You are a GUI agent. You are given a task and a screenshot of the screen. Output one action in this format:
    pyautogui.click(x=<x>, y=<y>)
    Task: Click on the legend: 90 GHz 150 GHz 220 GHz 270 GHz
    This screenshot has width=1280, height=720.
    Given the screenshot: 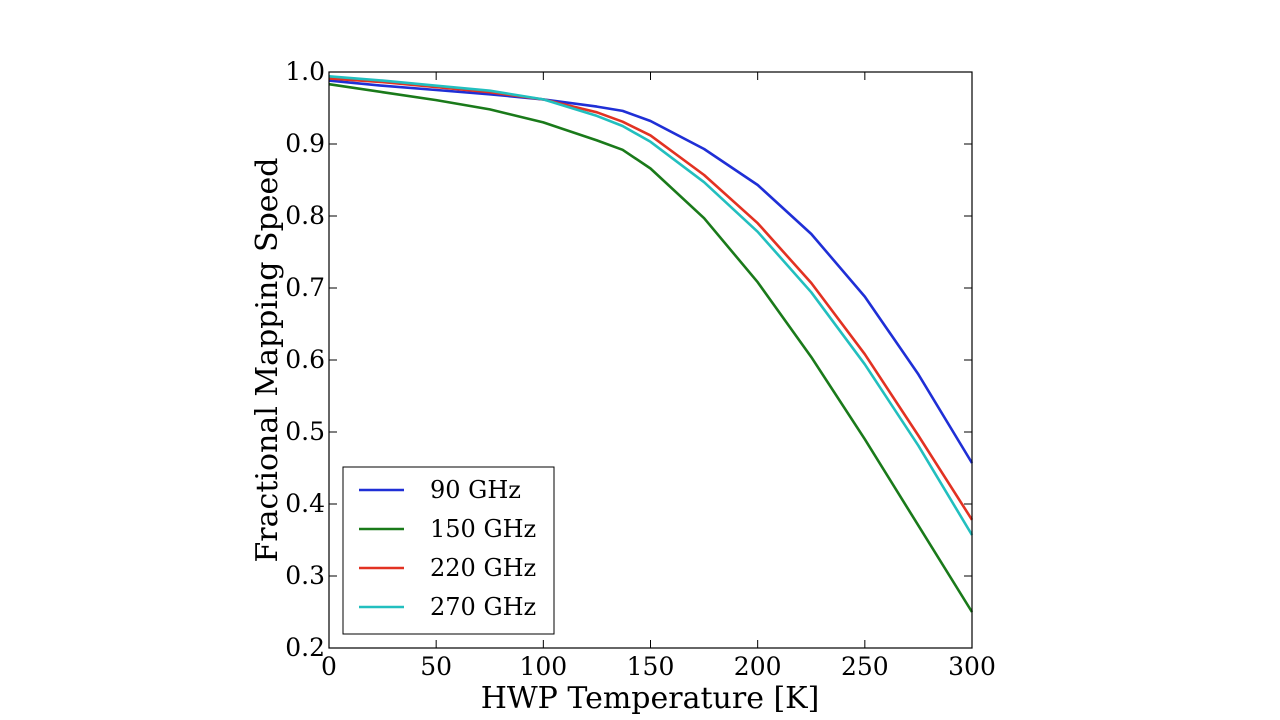 What is the action you would take?
    pyautogui.click(x=448, y=550)
    